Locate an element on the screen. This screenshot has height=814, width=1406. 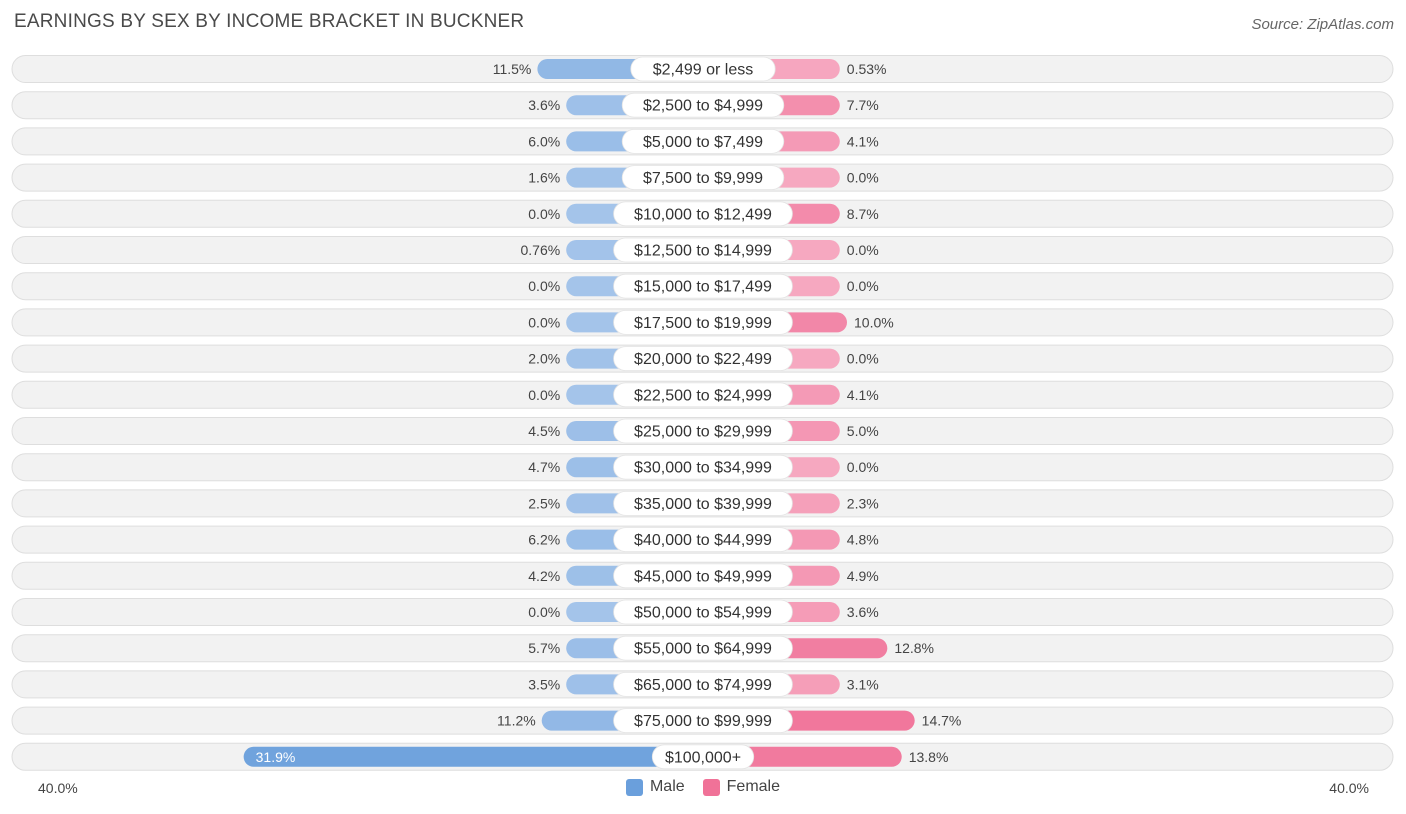
category-label: $2,500 to $4,999 is located at coordinates (703, 106).